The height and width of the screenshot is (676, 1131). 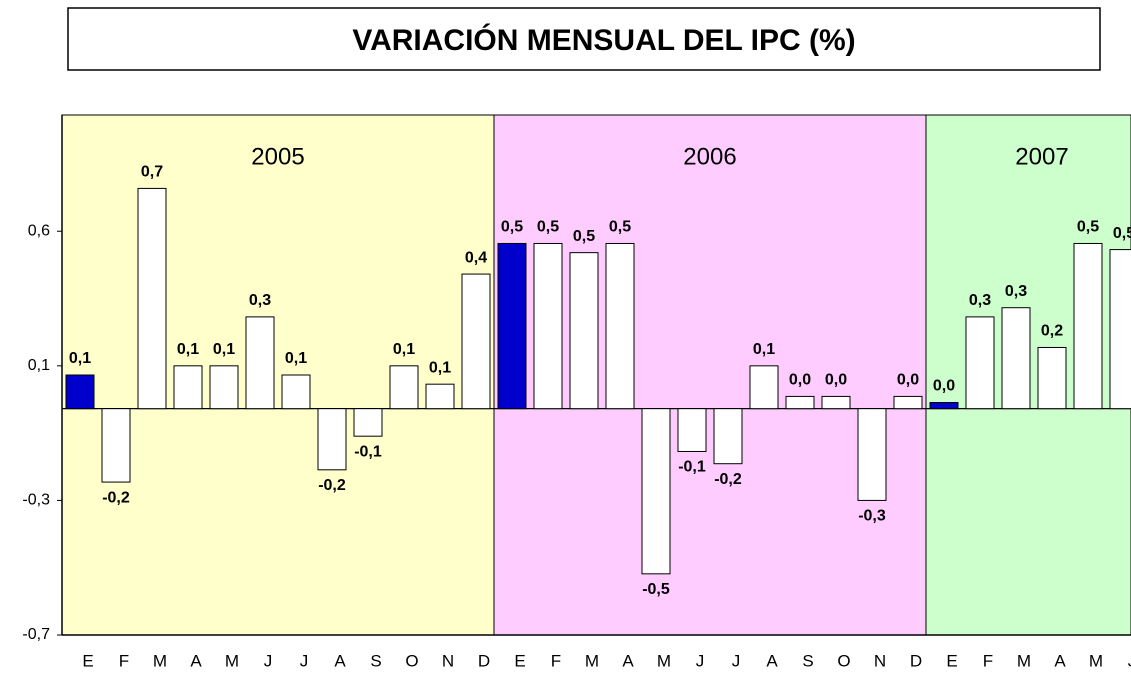 What do you see at coordinates (656, 589) in the screenshot?
I see `value-label: -0,5` at bounding box center [656, 589].